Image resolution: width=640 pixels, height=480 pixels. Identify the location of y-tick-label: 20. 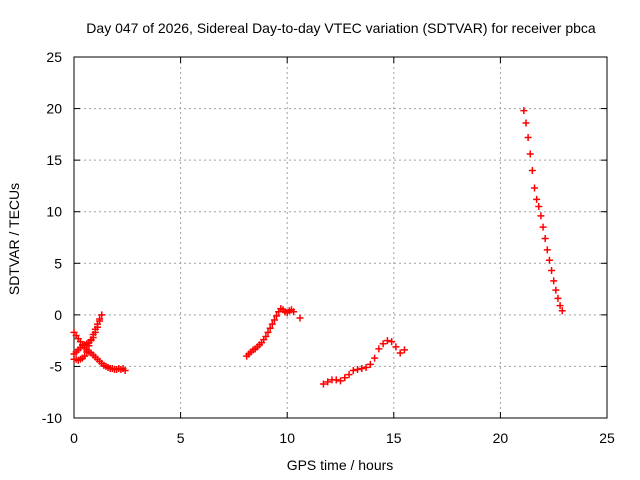
(54, 109).